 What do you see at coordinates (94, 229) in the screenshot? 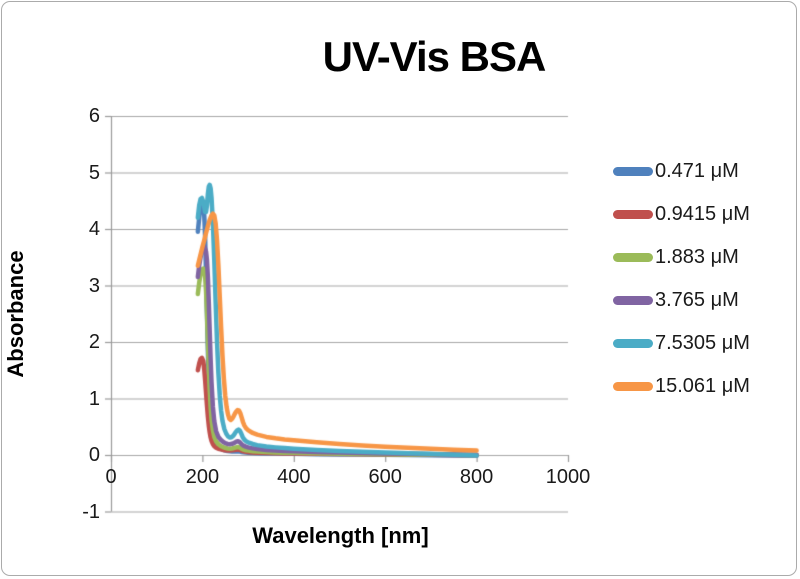
I see `y-tick-label: 4` at bounding box center [94, 229].